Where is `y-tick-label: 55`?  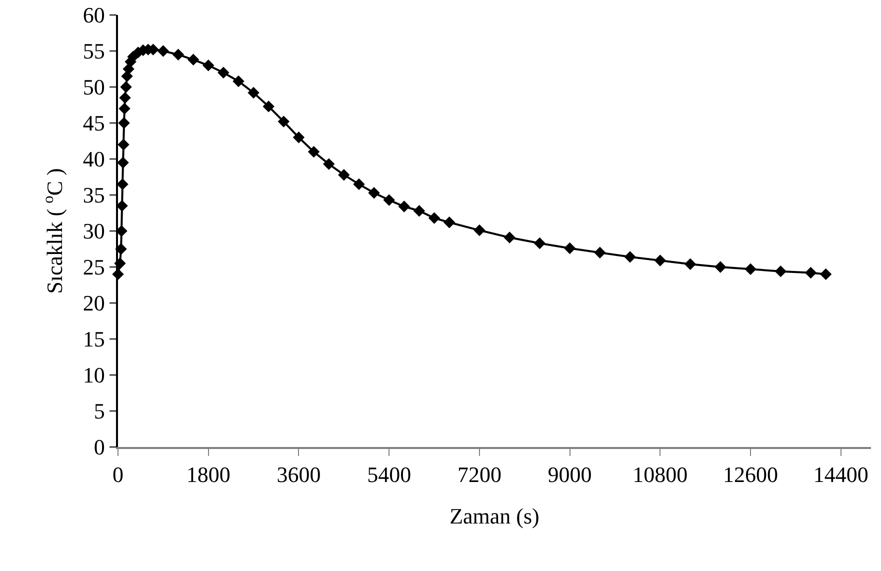 y-tick-label: 55 is located at coordinates (93, 51).